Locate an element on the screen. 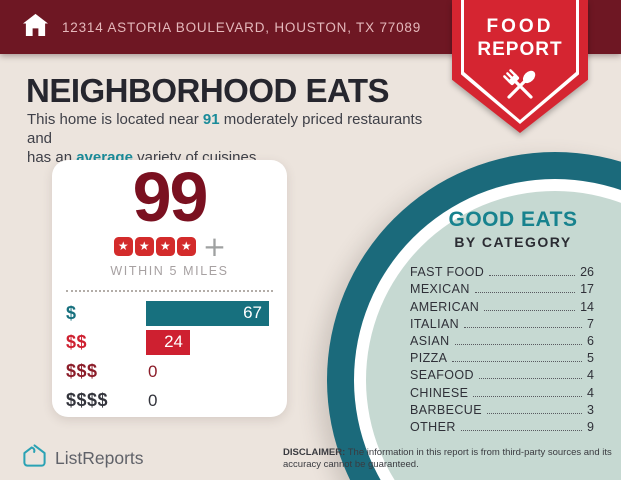  category-name: CHINESE is located at coordinates (439, 392).